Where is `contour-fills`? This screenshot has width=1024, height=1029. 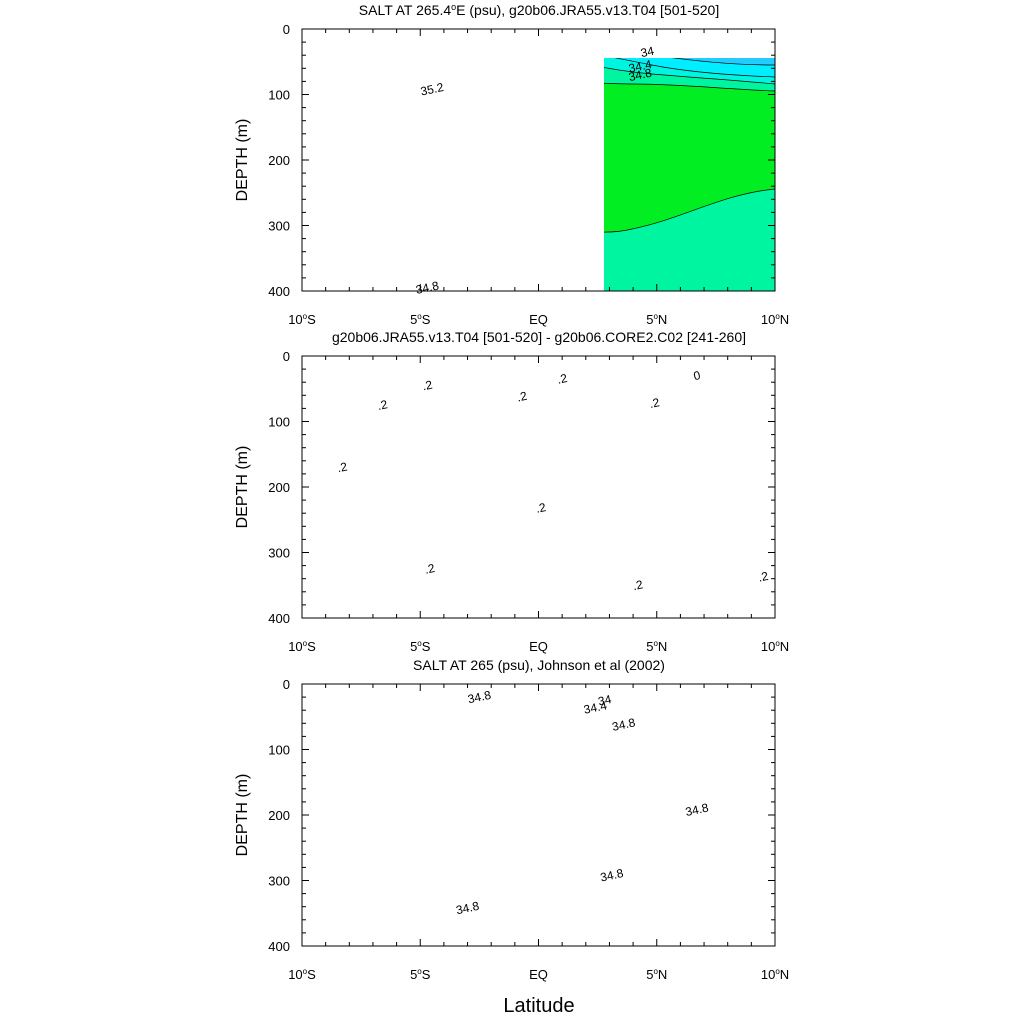 contour-fills is located at coordinates (538, 487).